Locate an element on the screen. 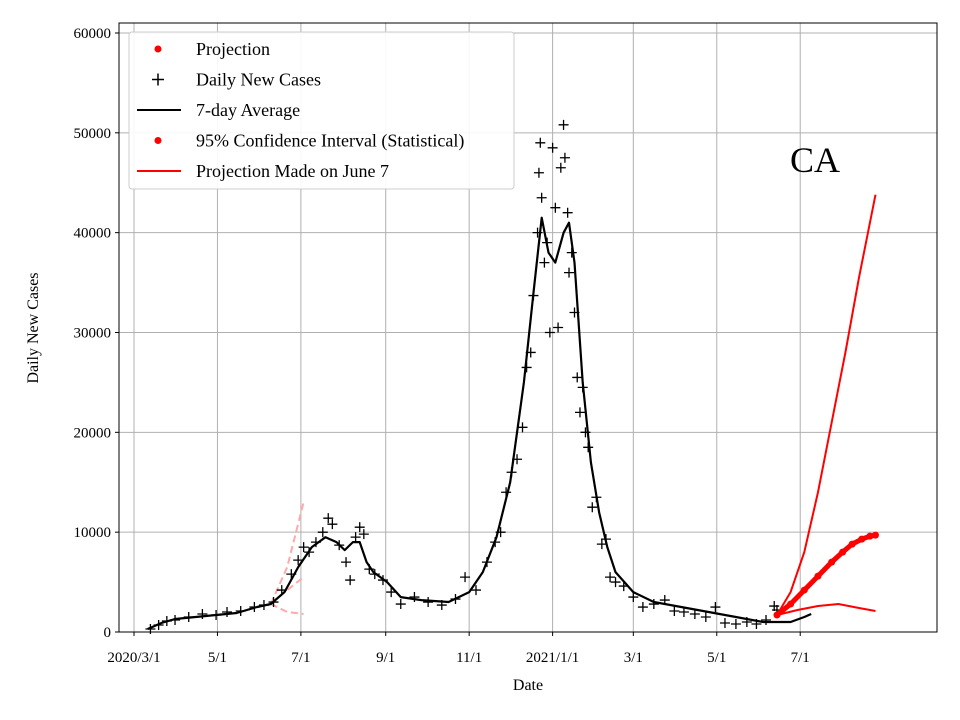 This screenshot has width=960, height=720. legend-item: Projection is located at coordinates (212, 49).